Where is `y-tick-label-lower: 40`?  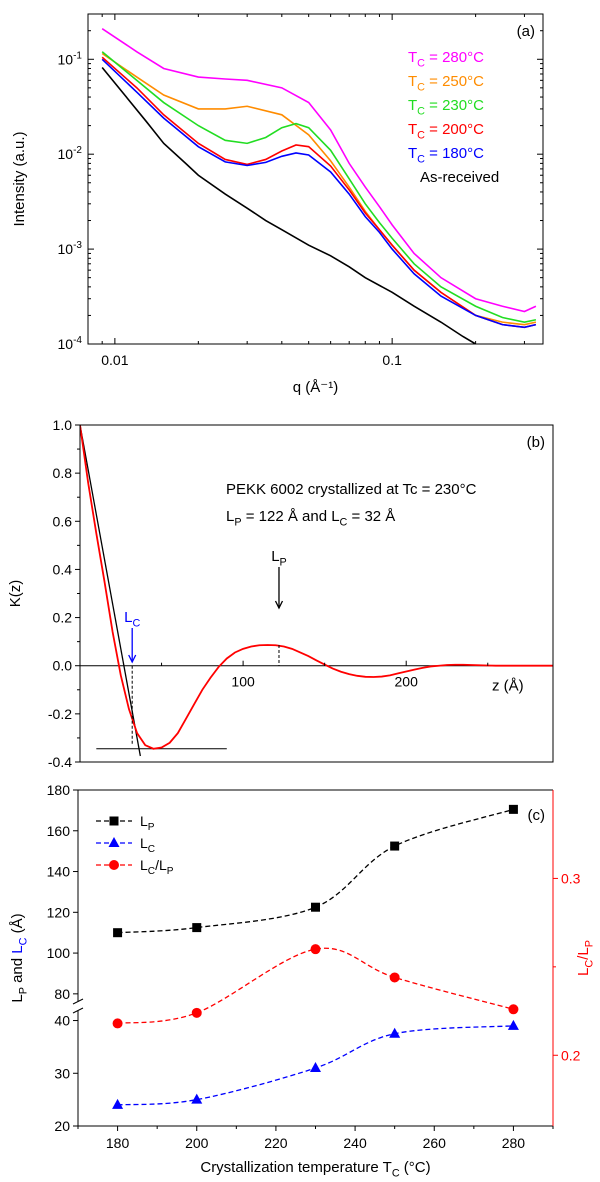
y-tick-label-lower: 40 is located at coordinates (62, 1021).